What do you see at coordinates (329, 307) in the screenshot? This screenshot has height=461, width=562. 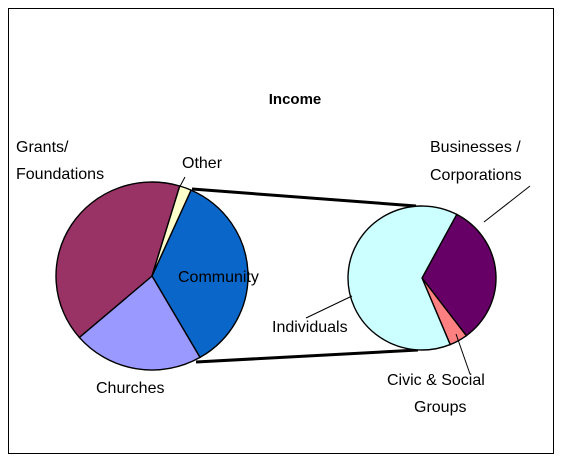 I see `leader-individuals` at bounding box center [329, 307].